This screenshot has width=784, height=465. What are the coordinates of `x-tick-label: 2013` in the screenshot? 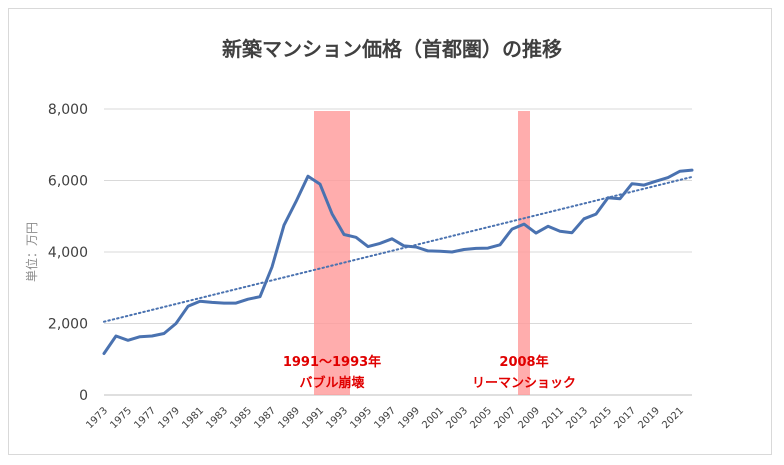 It's located at (577, 418).